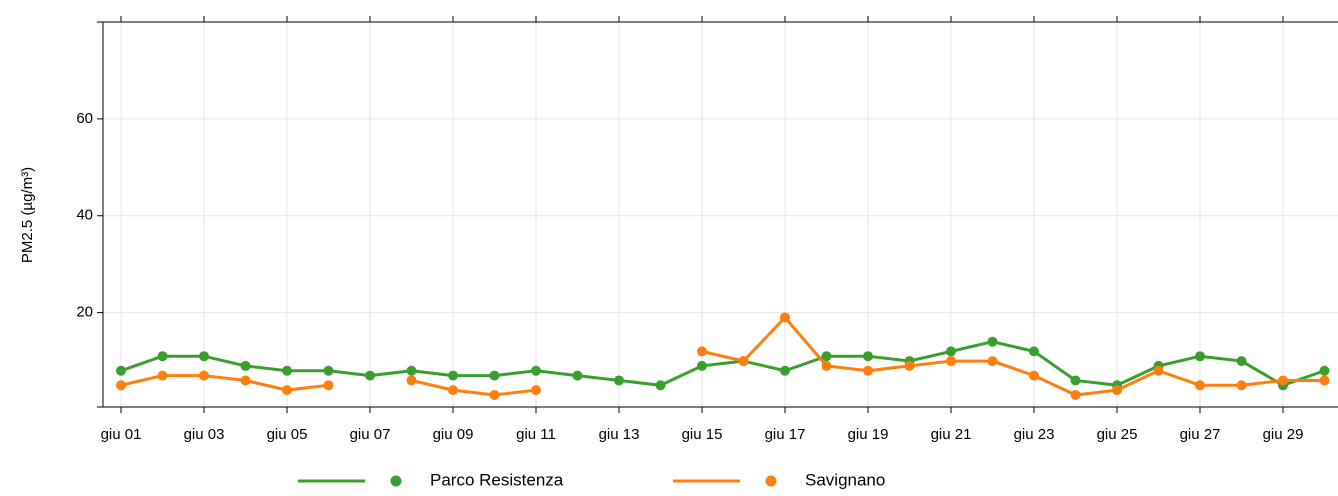 Image resolution: width=1338 pixels, height=496 pixels. Describe the element at coordinates (84, 118) in the screenshot. I see `y-tick-label: 60` at that location.